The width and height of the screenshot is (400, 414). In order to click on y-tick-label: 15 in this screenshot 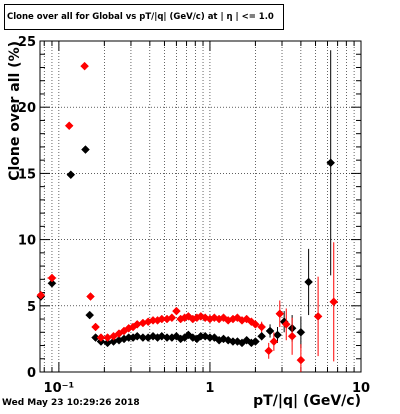, I will do `click(27, 174)`.